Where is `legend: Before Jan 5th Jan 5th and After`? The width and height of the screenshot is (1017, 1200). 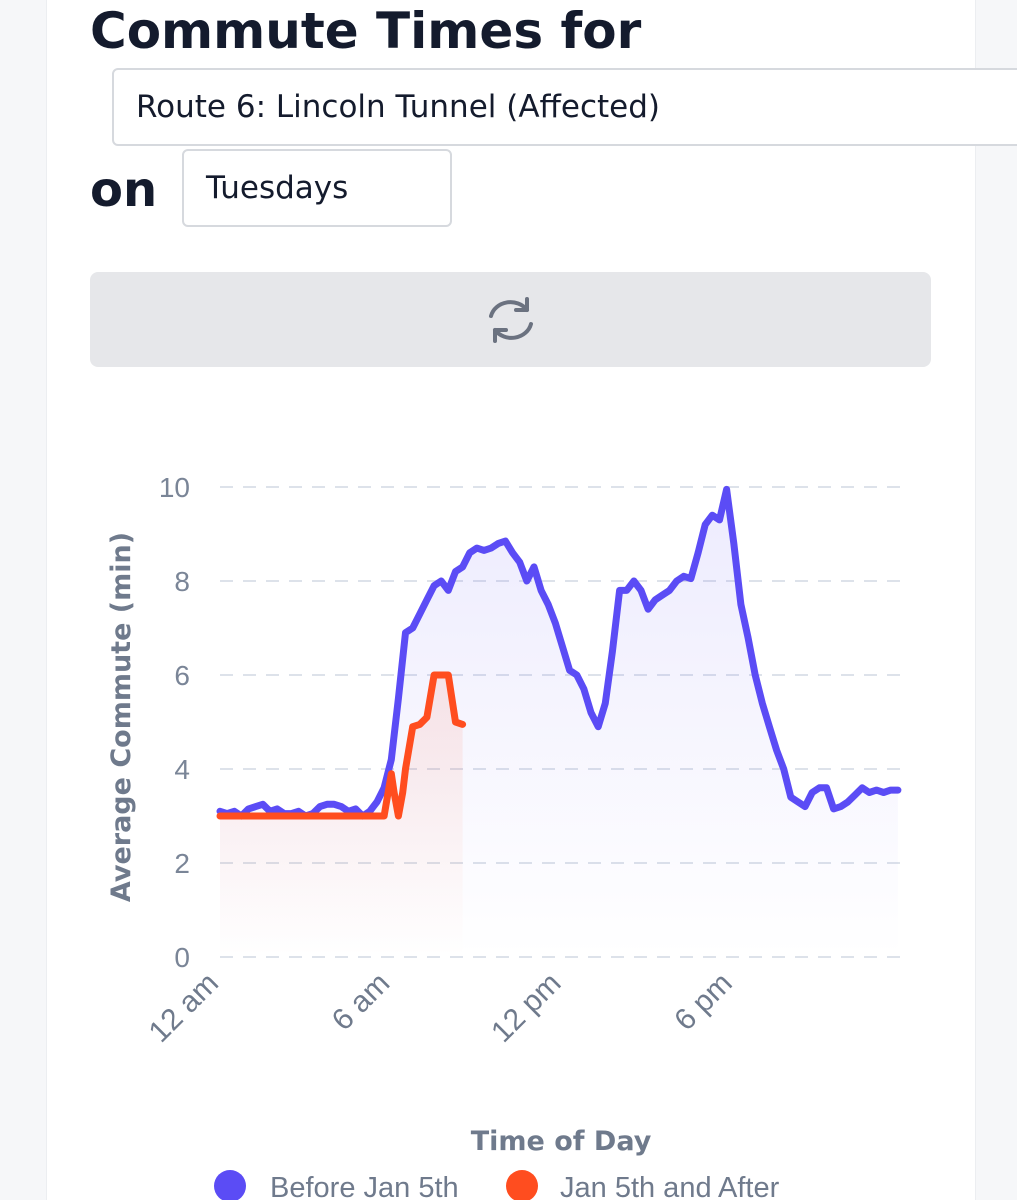
legend: Before Jan 5th Jan 5th and After is located at coordinates (497, 1185).